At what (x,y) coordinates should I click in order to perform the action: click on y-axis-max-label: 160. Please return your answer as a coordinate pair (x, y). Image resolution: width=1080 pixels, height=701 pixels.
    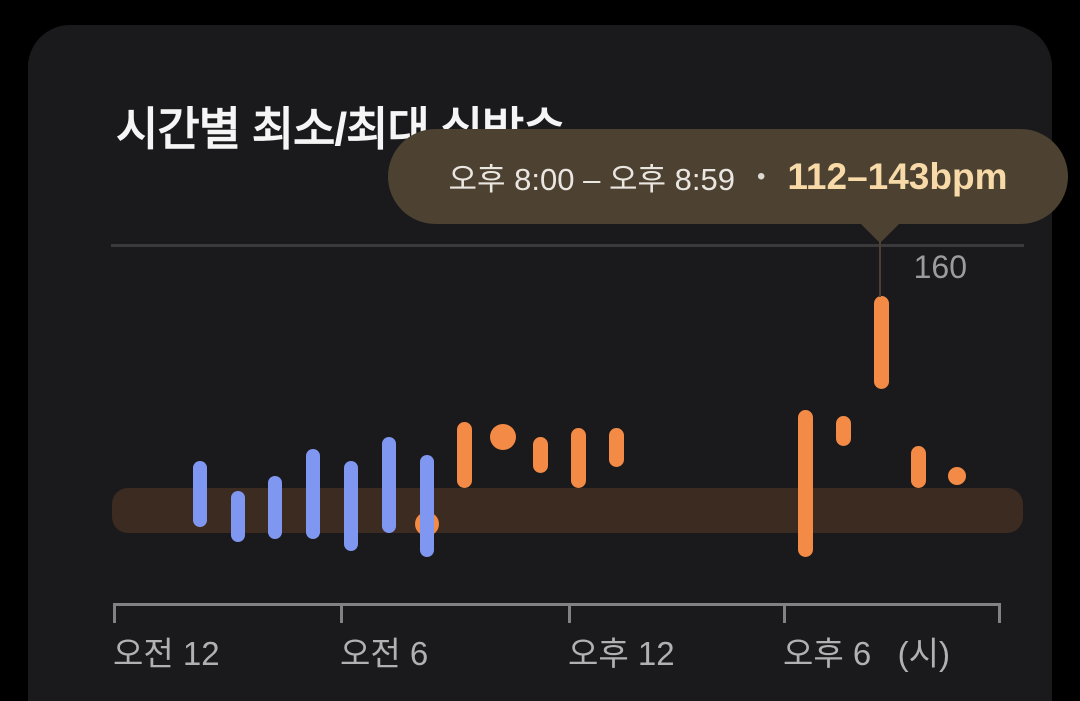
    Looking at the image, I should click on (940, 267).